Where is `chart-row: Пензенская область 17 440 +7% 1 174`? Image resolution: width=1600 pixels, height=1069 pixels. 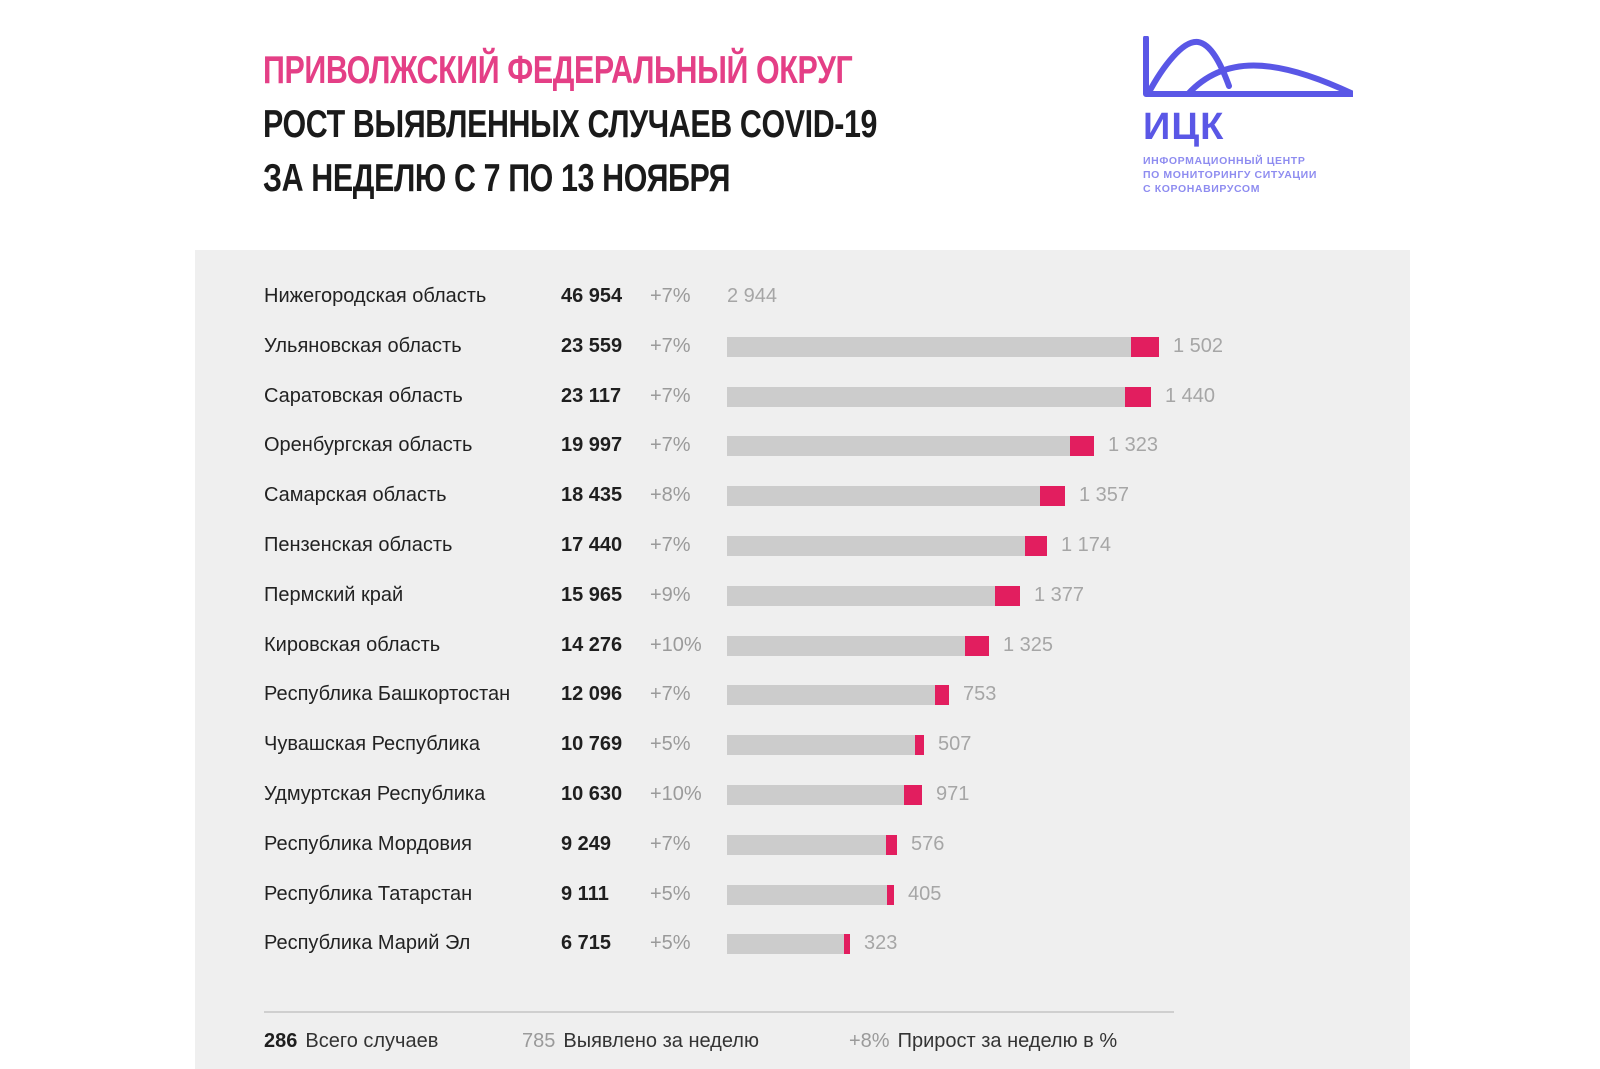 chart-row: Пензенская область 17 440 +7% 1 174 is located at coordinates (802, 546).